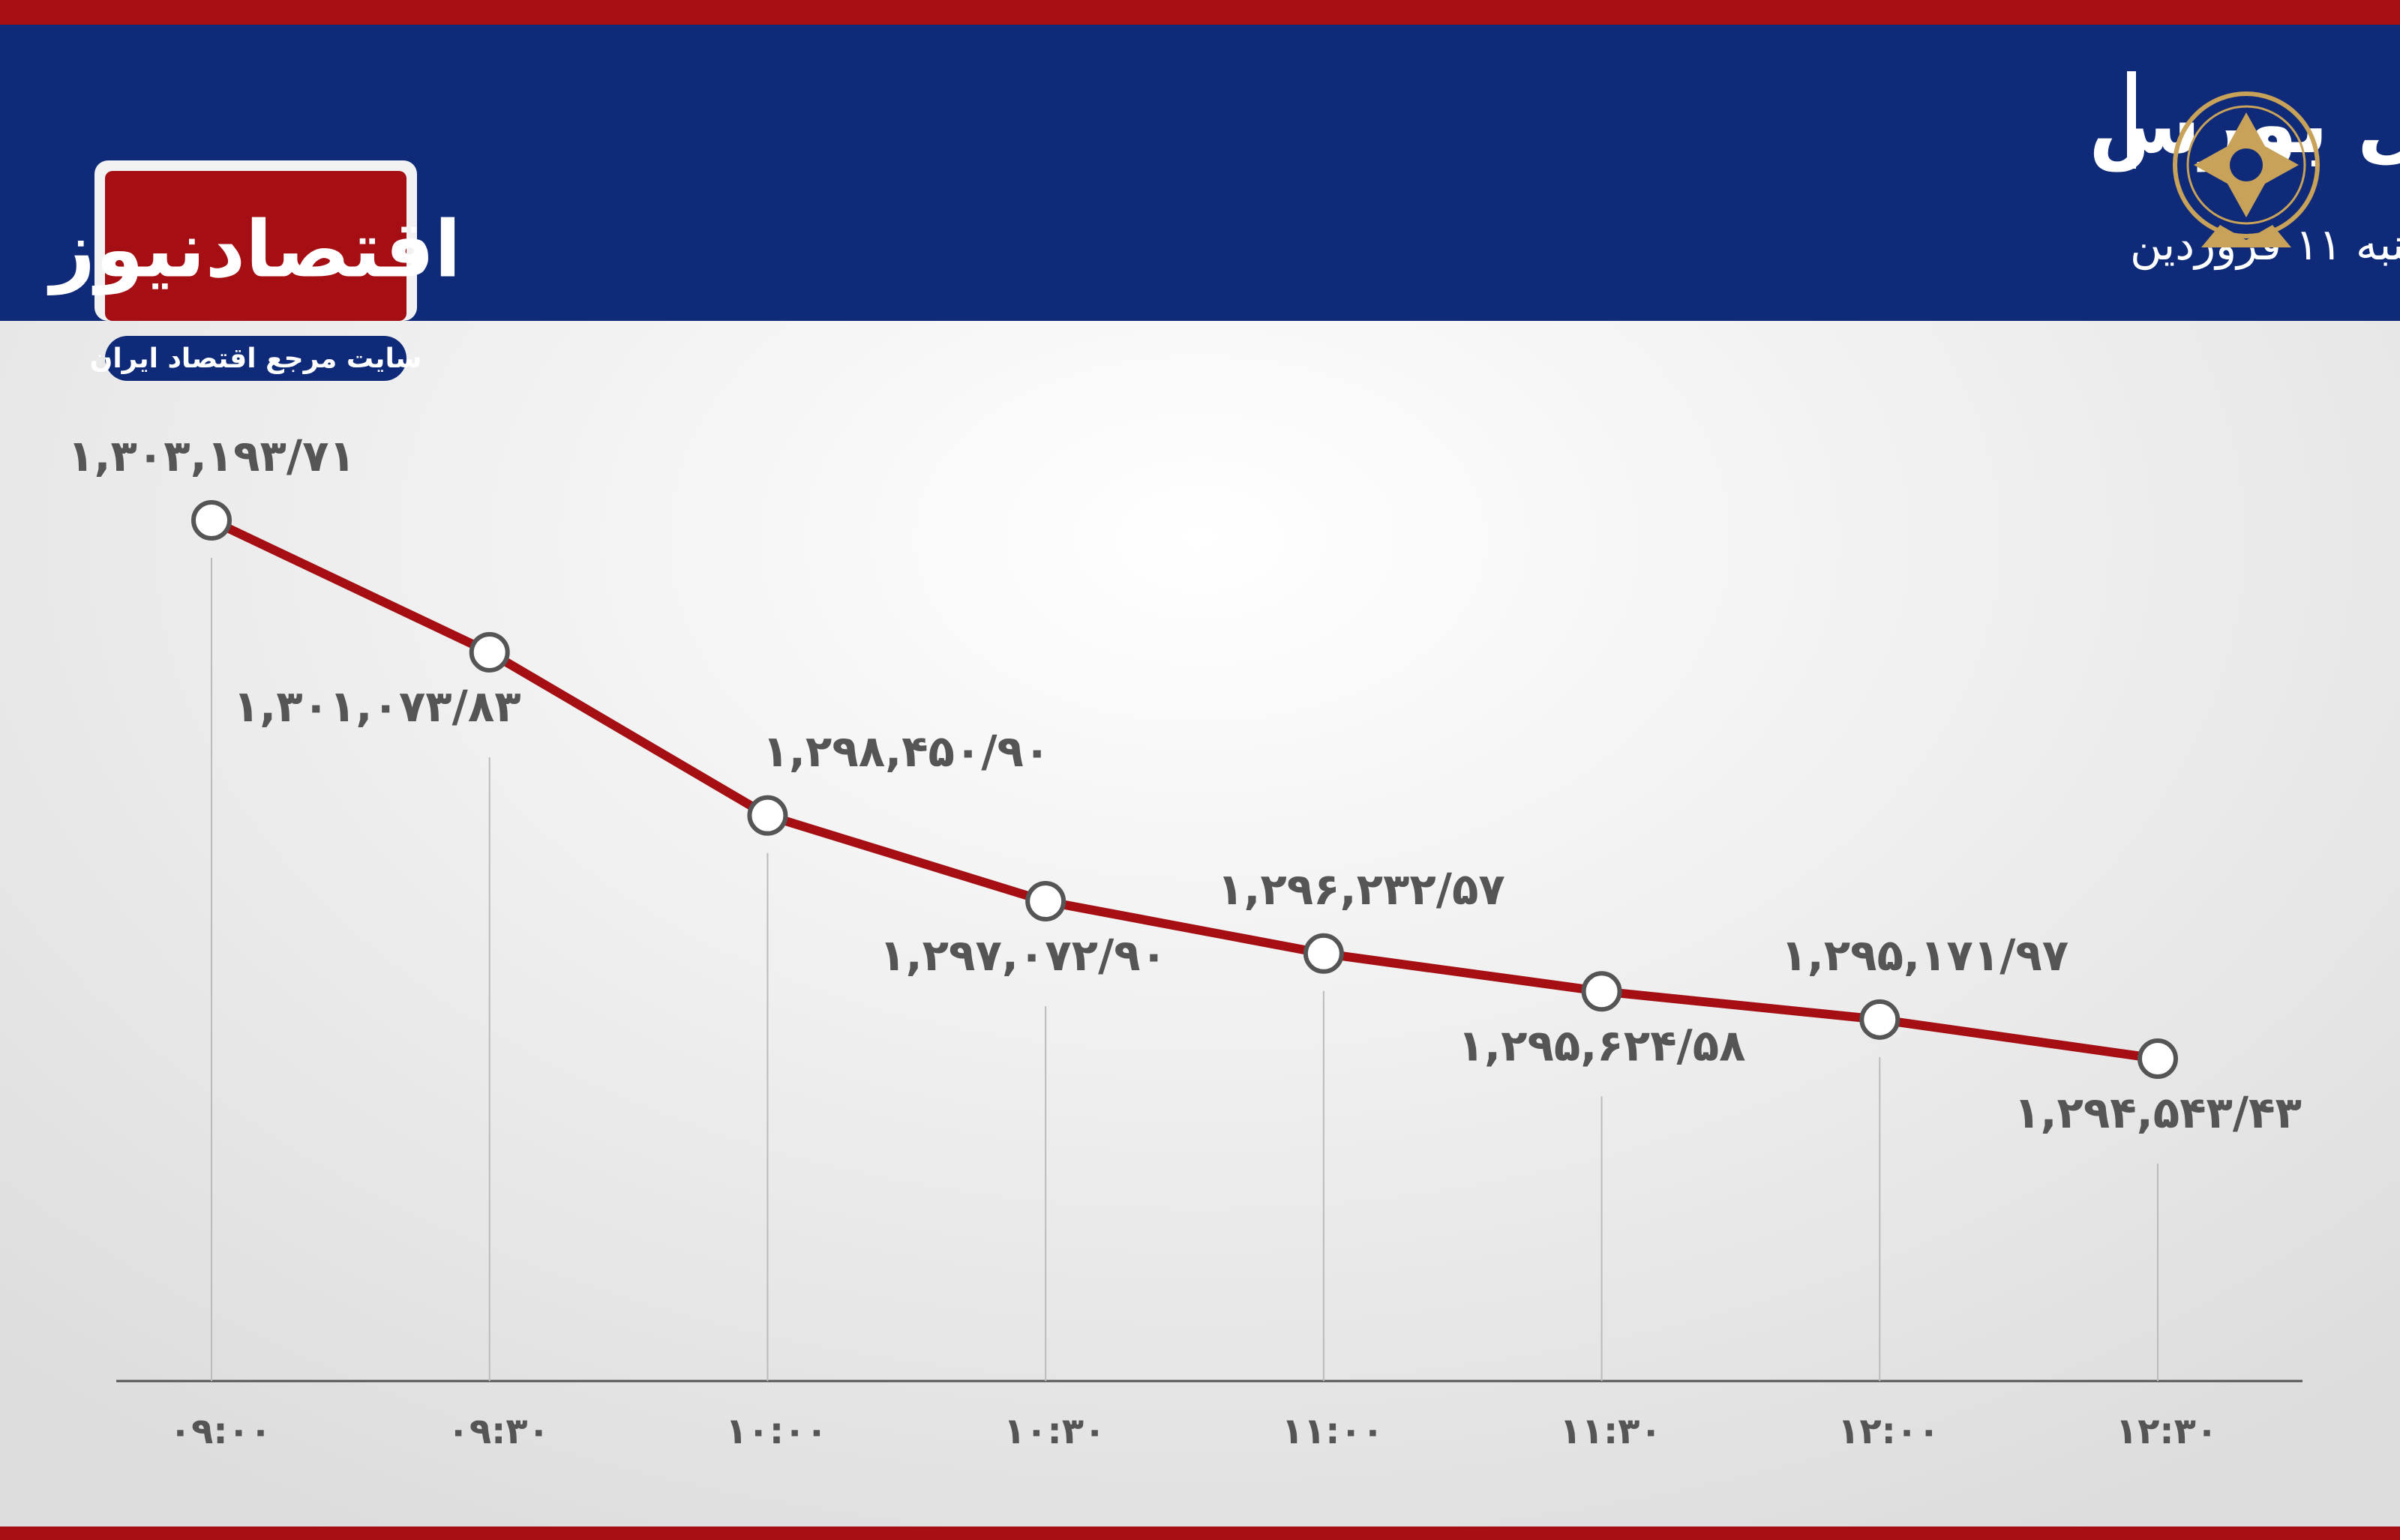  I want to click on data-label: ۱,۲۹۸,۴۵۰/۹۰, so click(906, 751).